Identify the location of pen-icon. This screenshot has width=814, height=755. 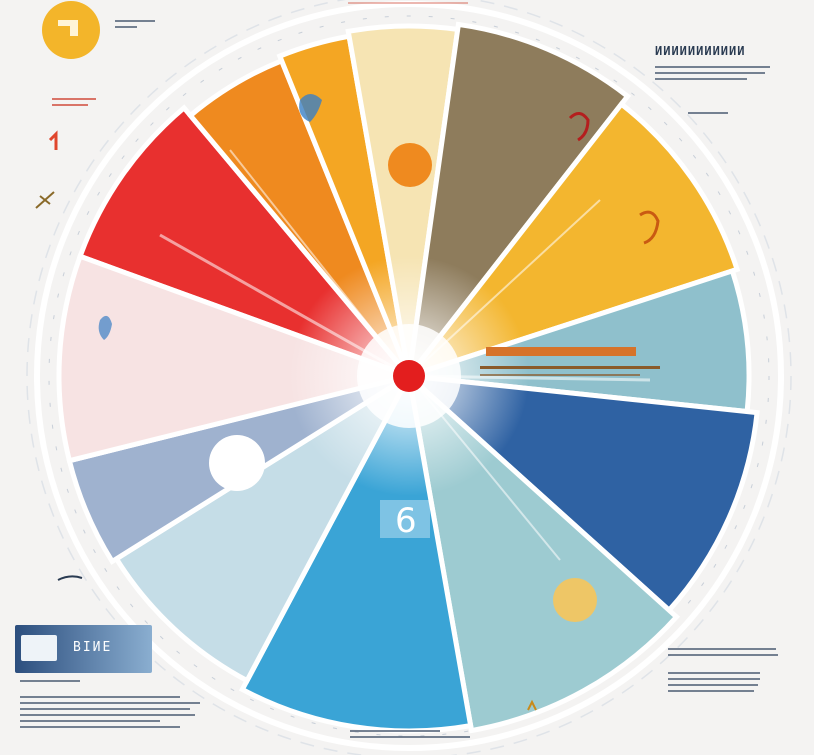
(45, 200).